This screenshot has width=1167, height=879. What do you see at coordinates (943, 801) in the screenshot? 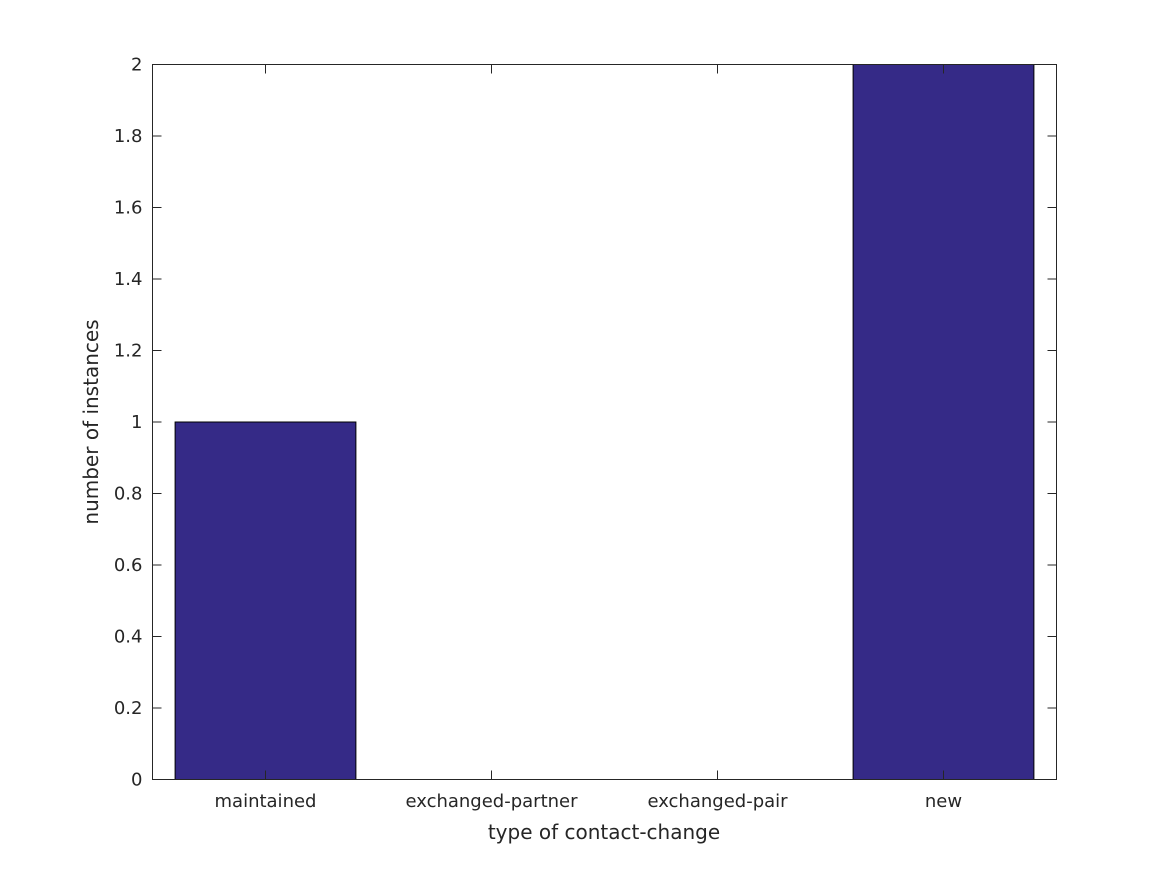
I see `x-tick-label: new` at bounding box center [943, 801].